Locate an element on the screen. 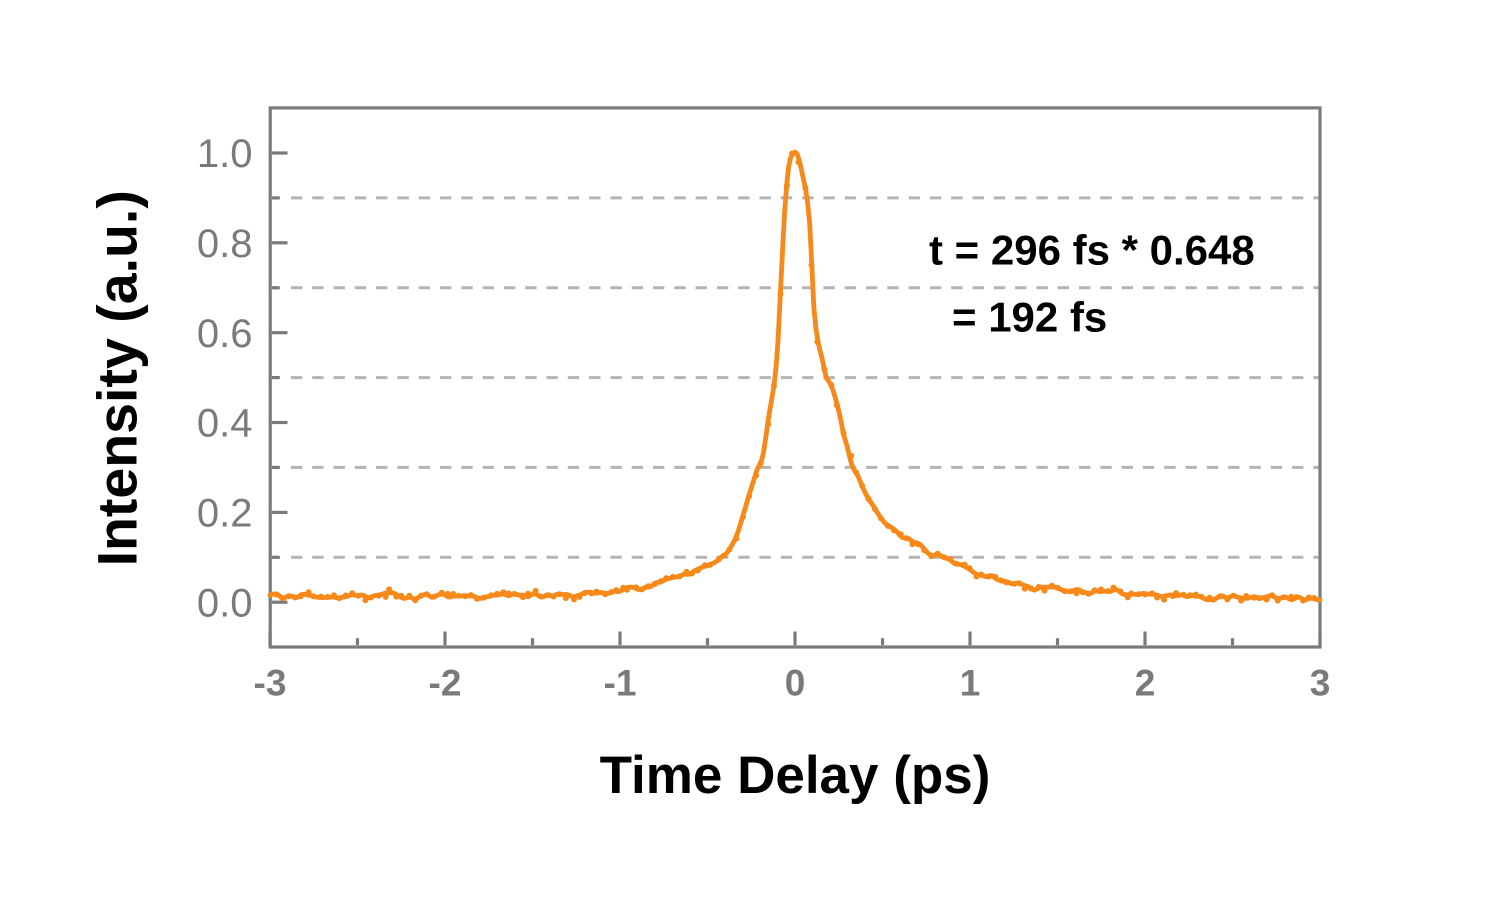 The height and width of the screenshot is (900, 1500). svg-text: 0.8 is located at coordinates (225, 244).